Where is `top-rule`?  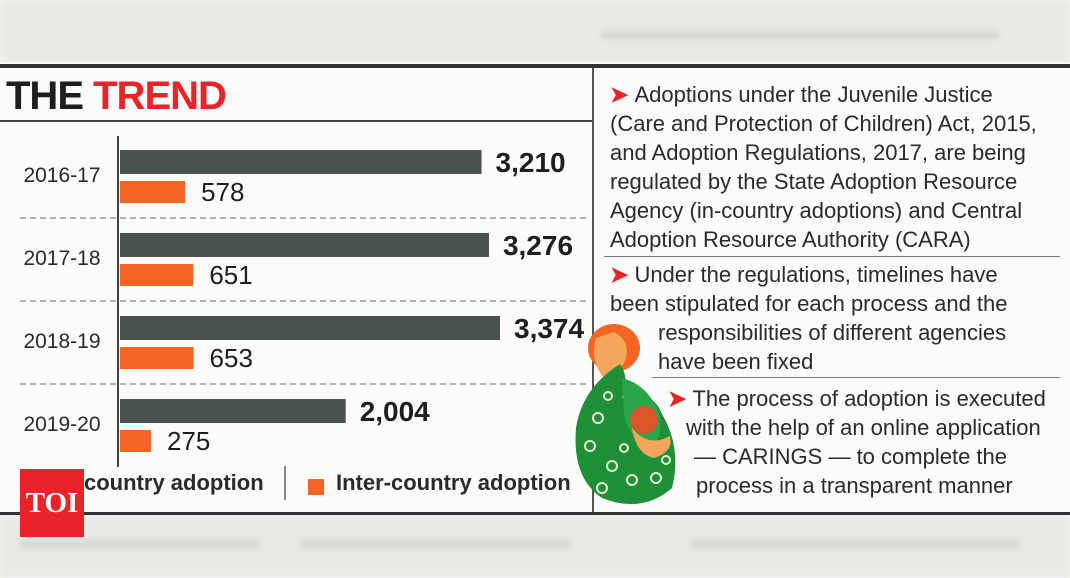
top-rule is located at coordinates (535, 66).